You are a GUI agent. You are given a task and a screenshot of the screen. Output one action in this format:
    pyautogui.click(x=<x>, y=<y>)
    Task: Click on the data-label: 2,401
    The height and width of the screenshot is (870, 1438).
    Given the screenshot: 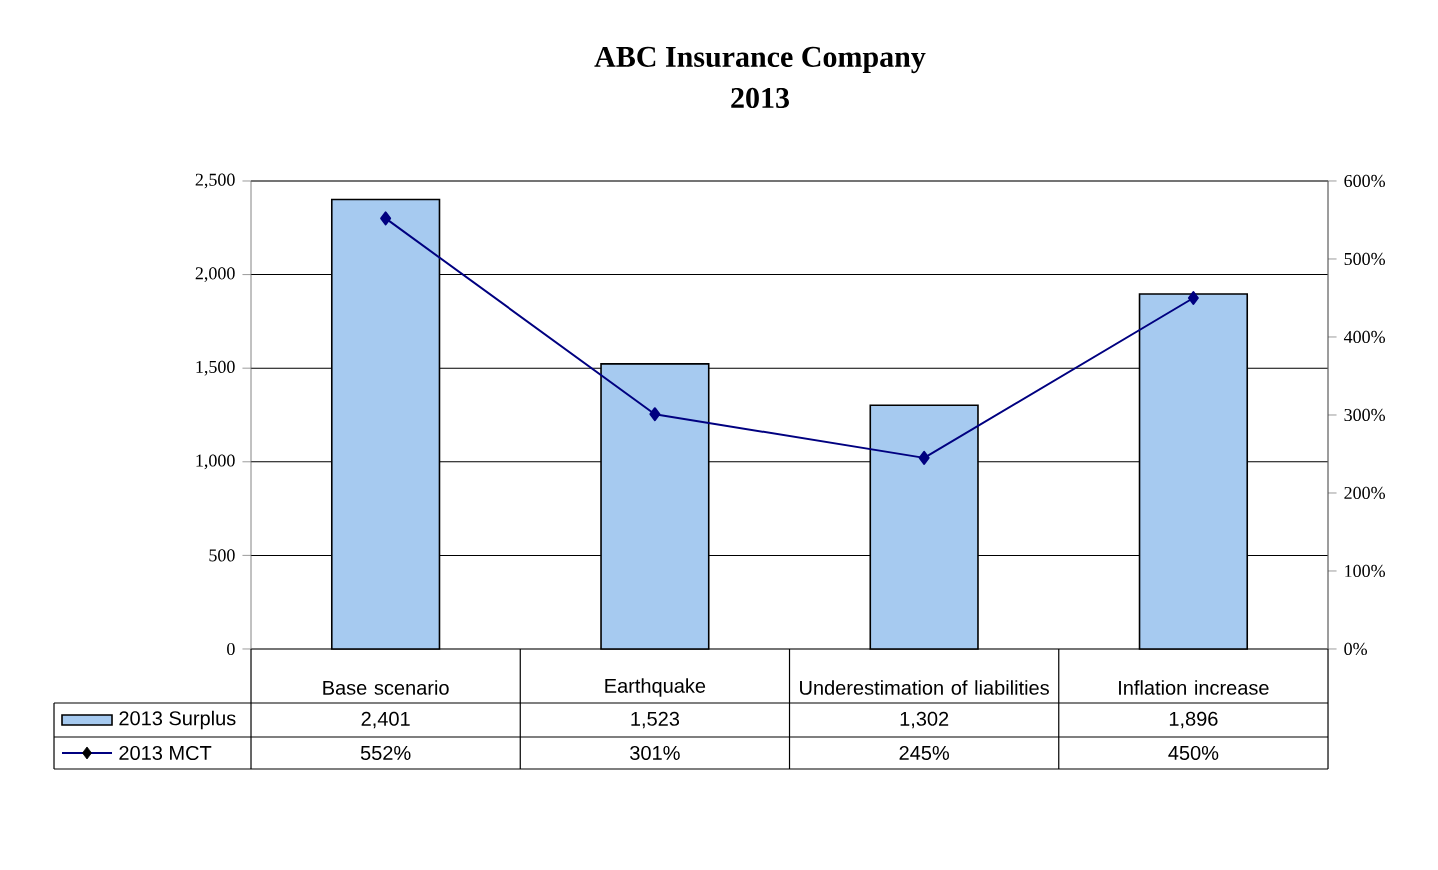 What is the action you would take?
    pyautogui.click(x=385, y=720)
    